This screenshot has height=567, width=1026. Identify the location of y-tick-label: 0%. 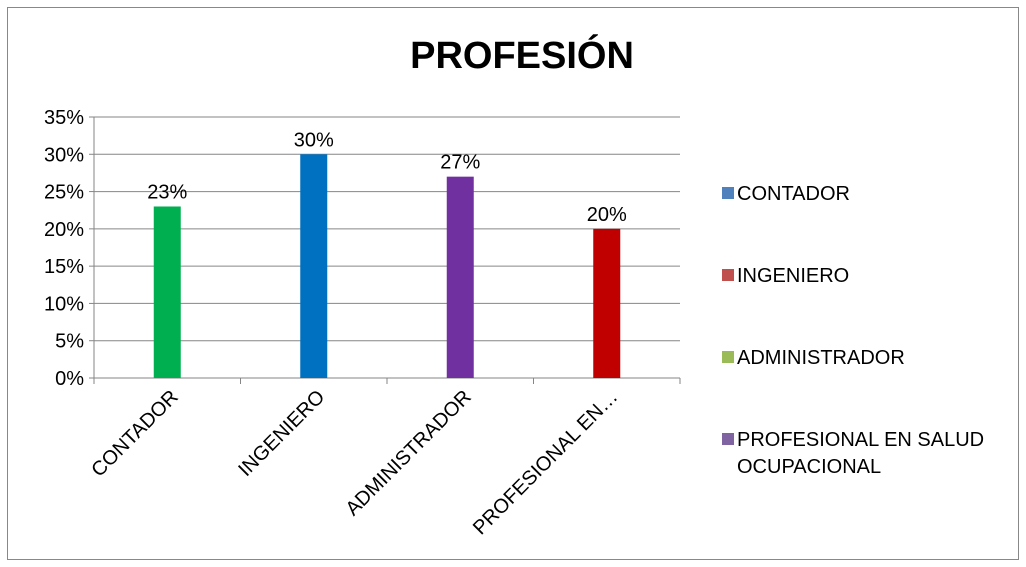
(69, 379).